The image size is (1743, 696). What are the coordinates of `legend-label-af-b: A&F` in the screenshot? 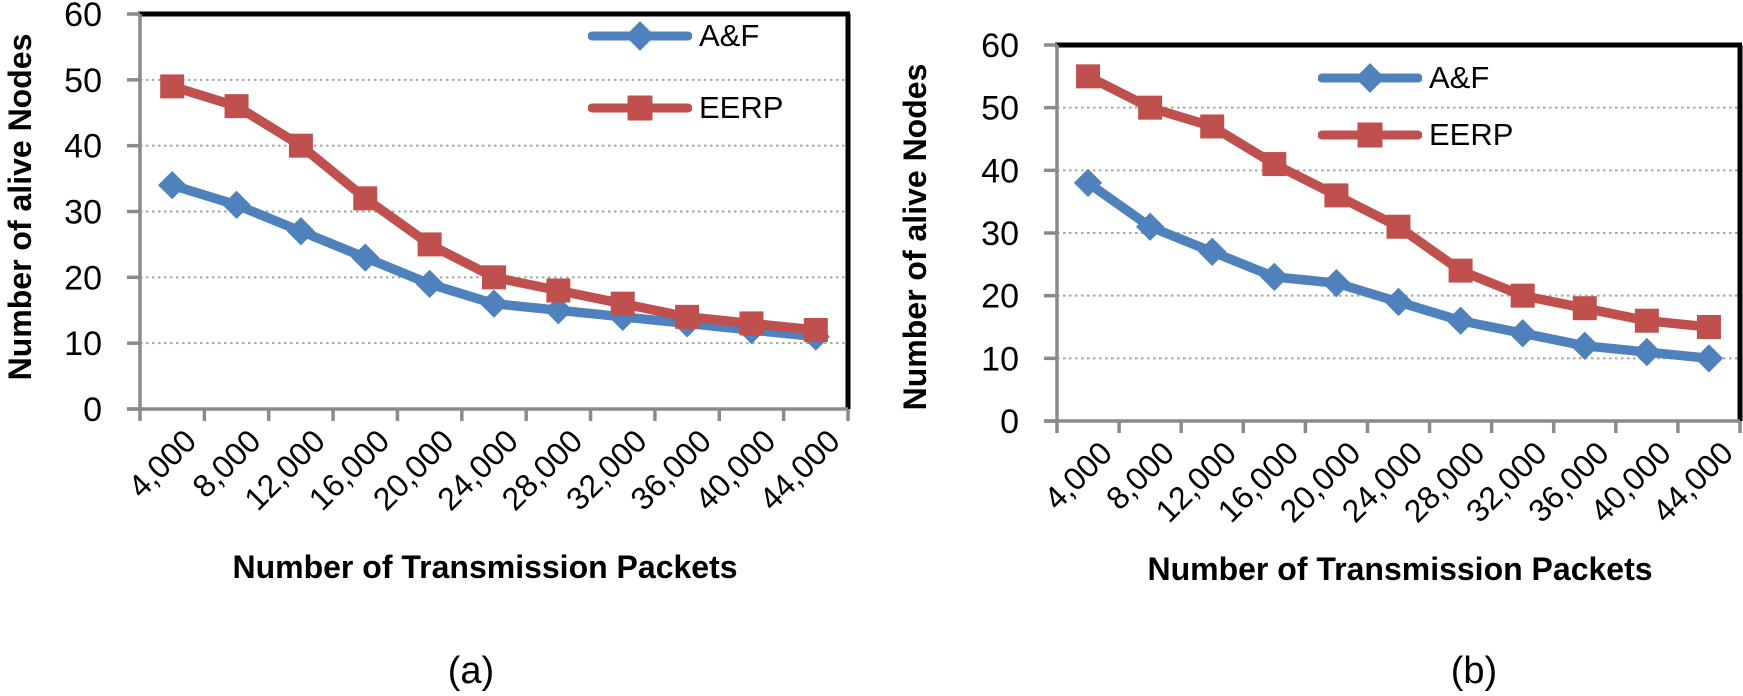 It's located at (1459, 77).